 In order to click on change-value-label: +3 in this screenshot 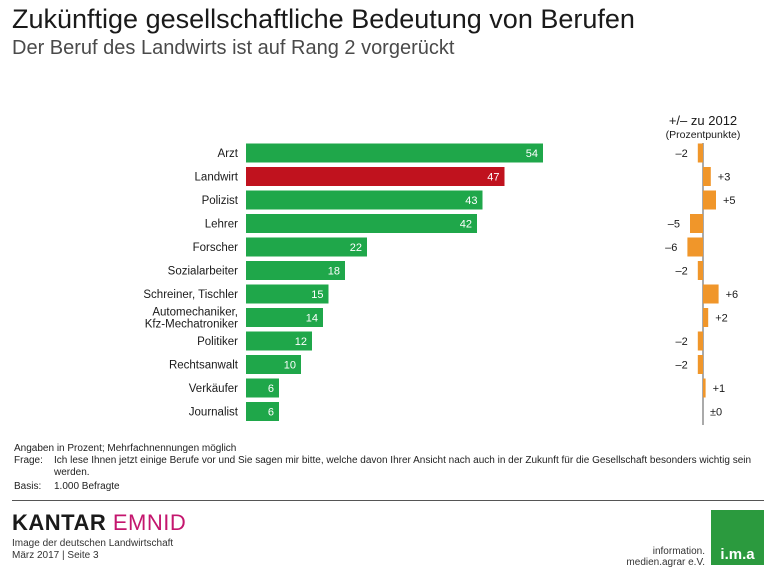, I will do `click(724, 178)`.